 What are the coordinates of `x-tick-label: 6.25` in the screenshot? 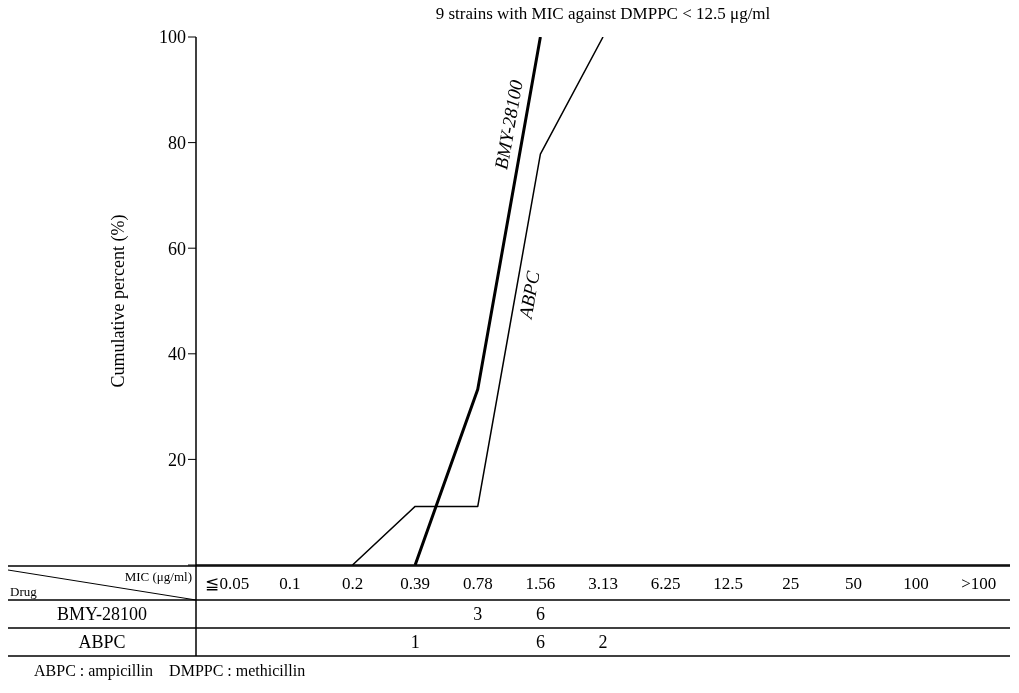 It's located at (665, 583).